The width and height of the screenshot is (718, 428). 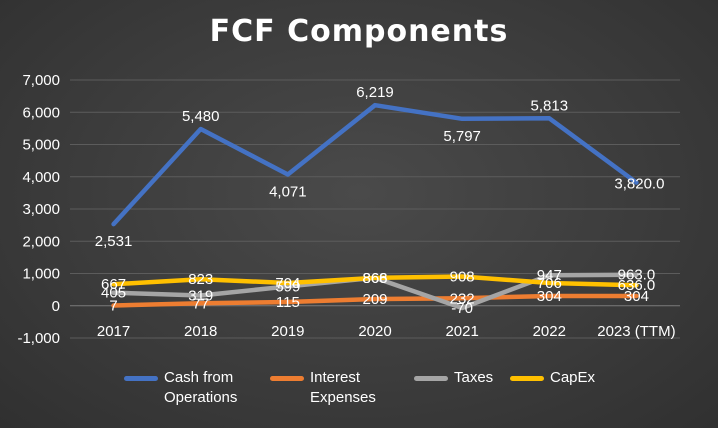 I want to click on data-label: 599, so click(x=287, y=286).